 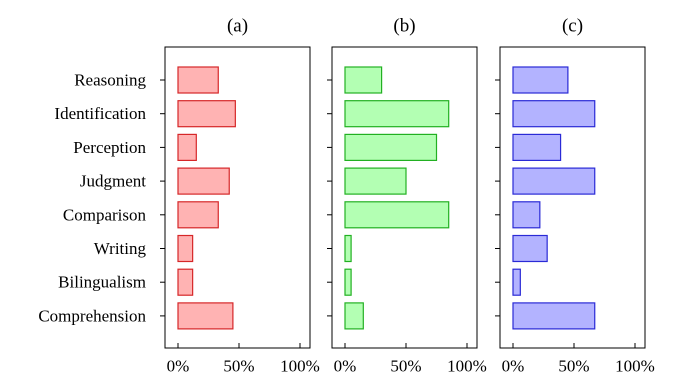 I want to click on panel-title: (b), so click(x=404, y=26).